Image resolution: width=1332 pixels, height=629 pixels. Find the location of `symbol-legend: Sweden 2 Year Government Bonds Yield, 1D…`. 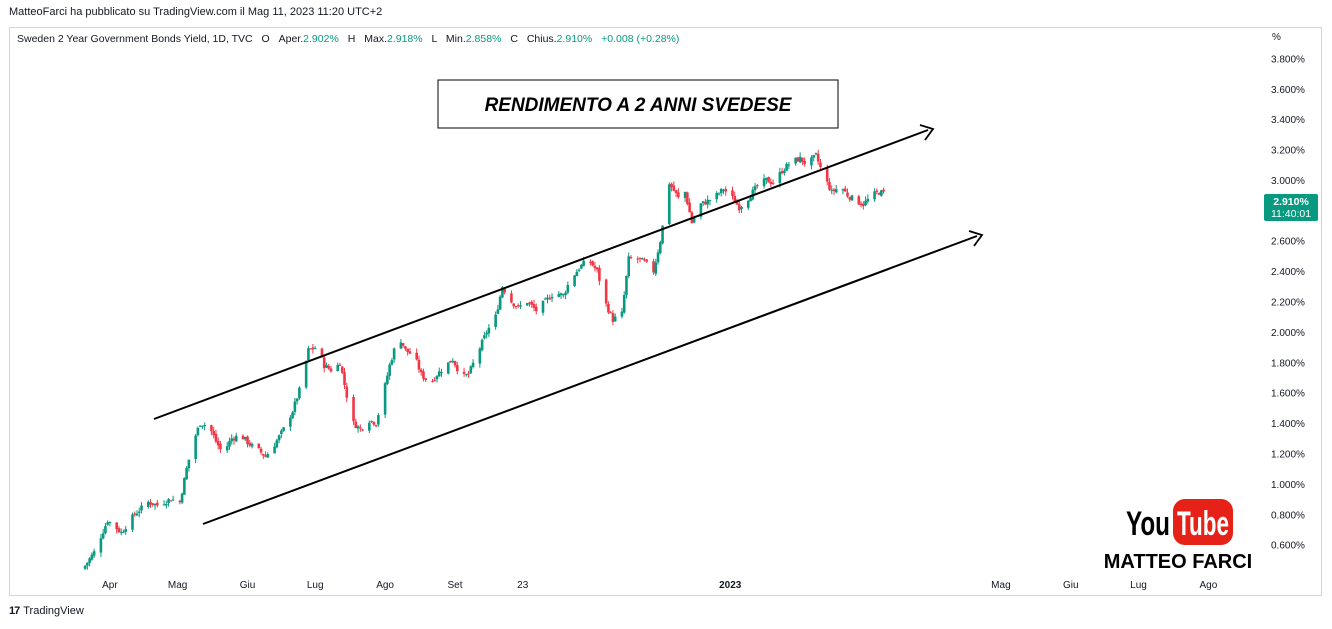

symbol-legend: Sweden 2 Year Government Bonds Yield, 1D… is located at coordinates (348, 39).